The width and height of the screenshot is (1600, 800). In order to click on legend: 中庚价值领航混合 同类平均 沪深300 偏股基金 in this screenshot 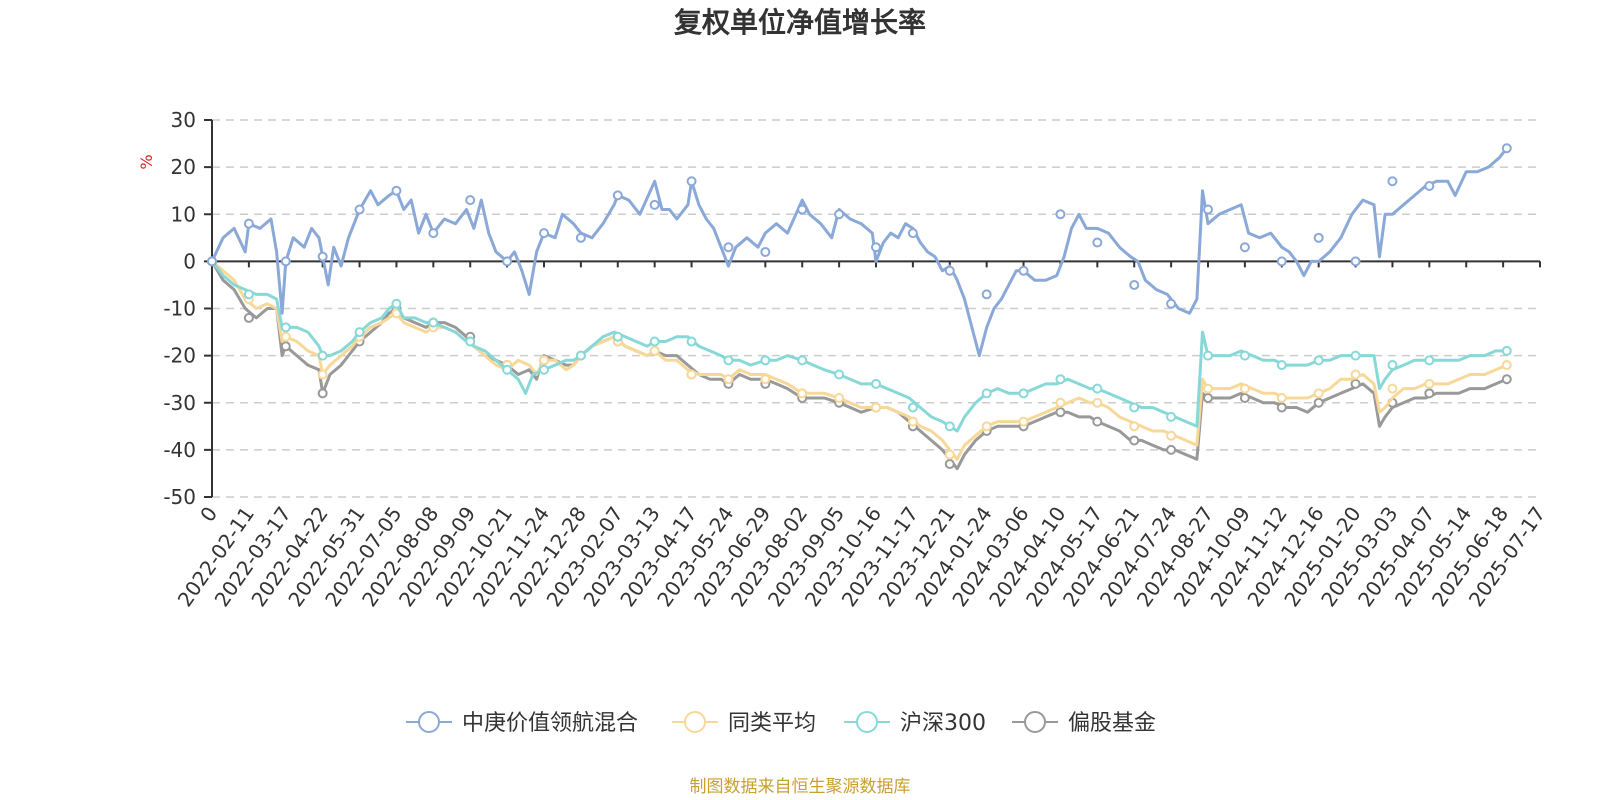, I will do `click(781, 723)`.